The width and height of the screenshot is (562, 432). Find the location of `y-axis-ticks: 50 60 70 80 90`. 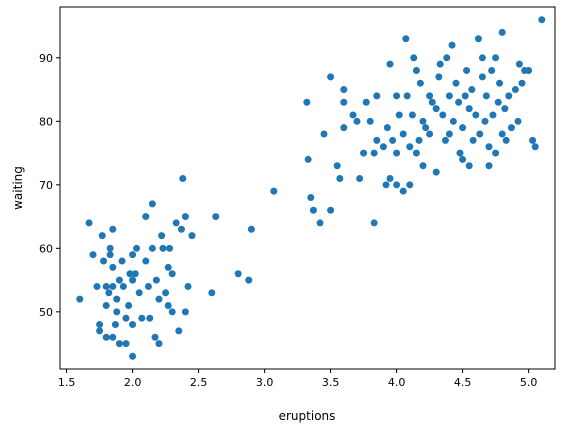

y-axis-ticks: 50 60 70 80 90 is located at coordinates (49, 185).